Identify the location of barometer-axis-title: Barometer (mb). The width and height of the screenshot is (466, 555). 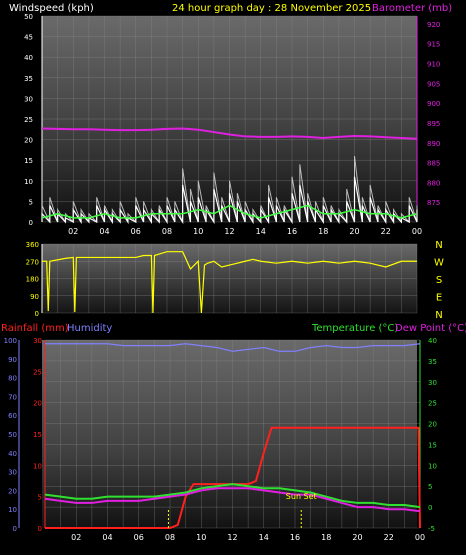
(412, 8).